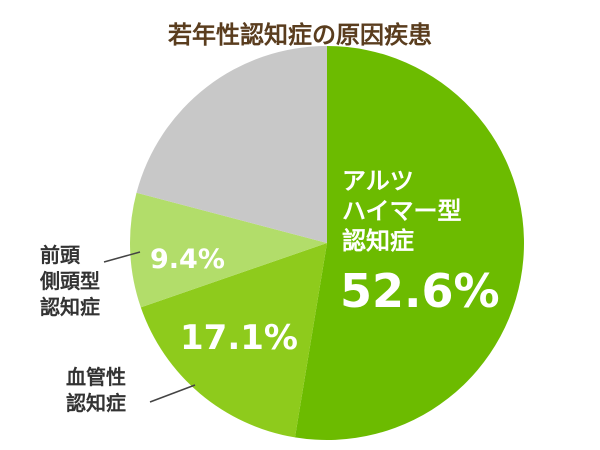  What do you see at coordinates (402, 211) in the screenshot?
I see `slice-label: アルツ ハイマー型 認知症` at bounding box center [402, 211].